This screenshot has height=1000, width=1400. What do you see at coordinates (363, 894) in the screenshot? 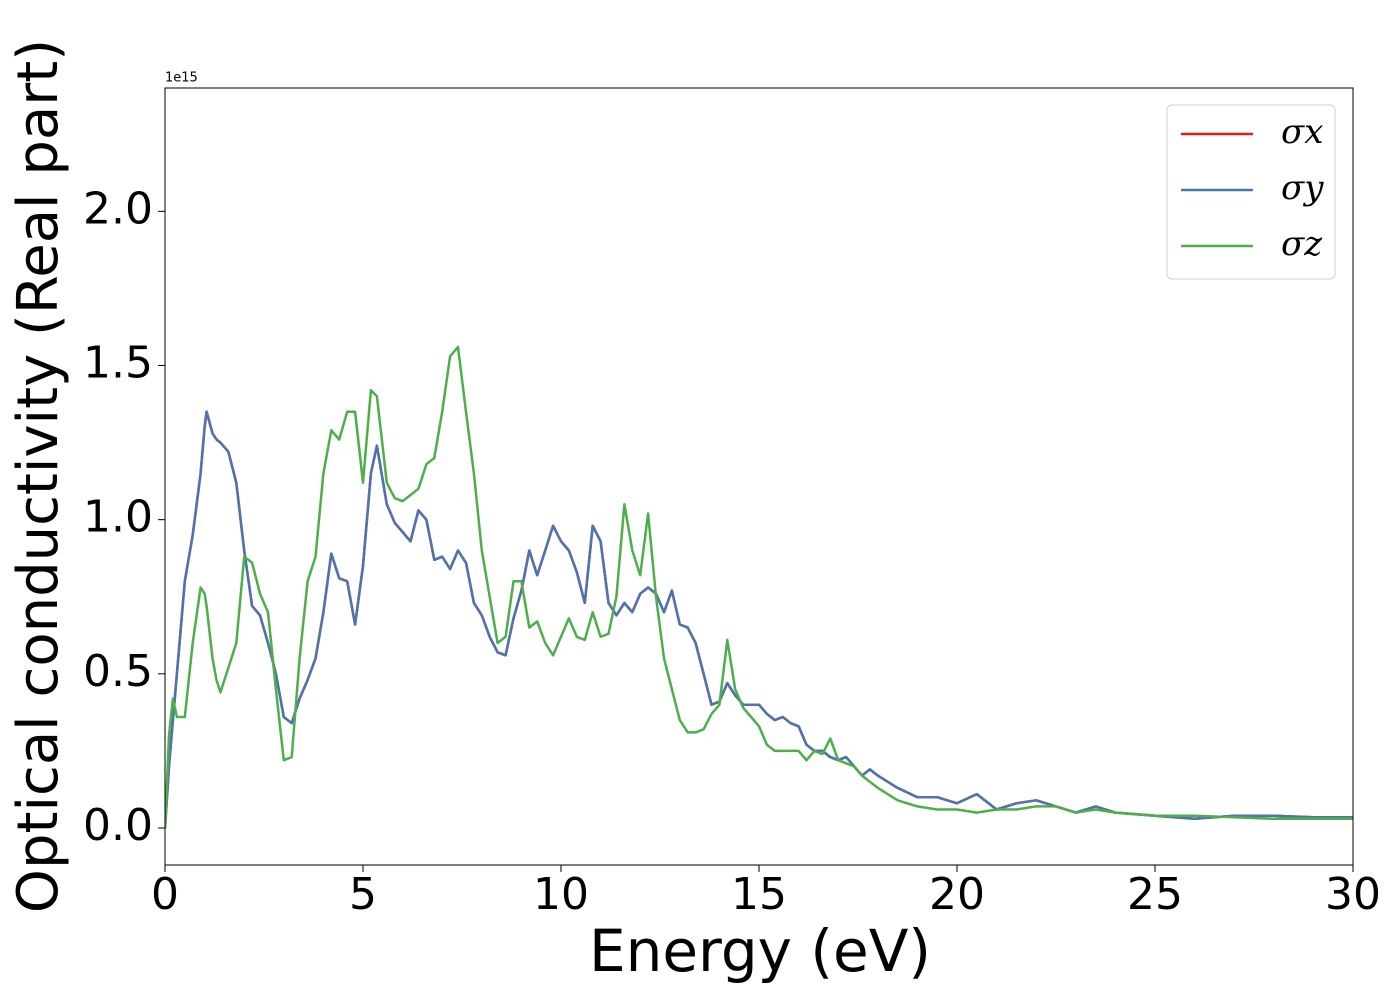
I see `x-tick-label: 5` at bounding box center [363, 894].